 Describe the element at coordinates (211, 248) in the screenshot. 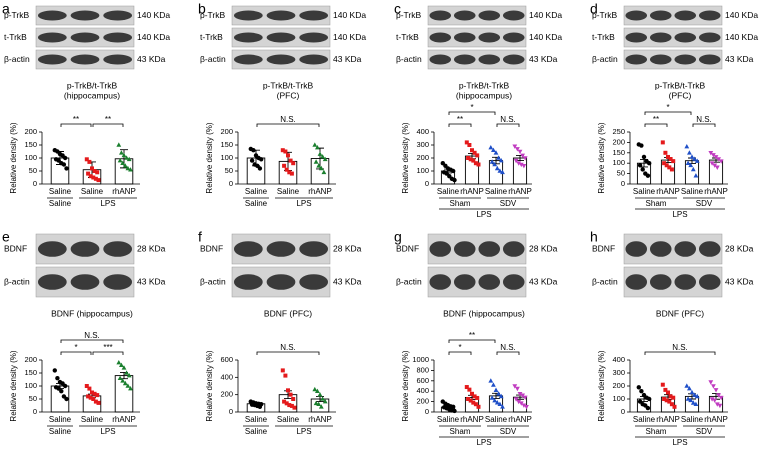

I see `blot-label: BDNF` at that location.